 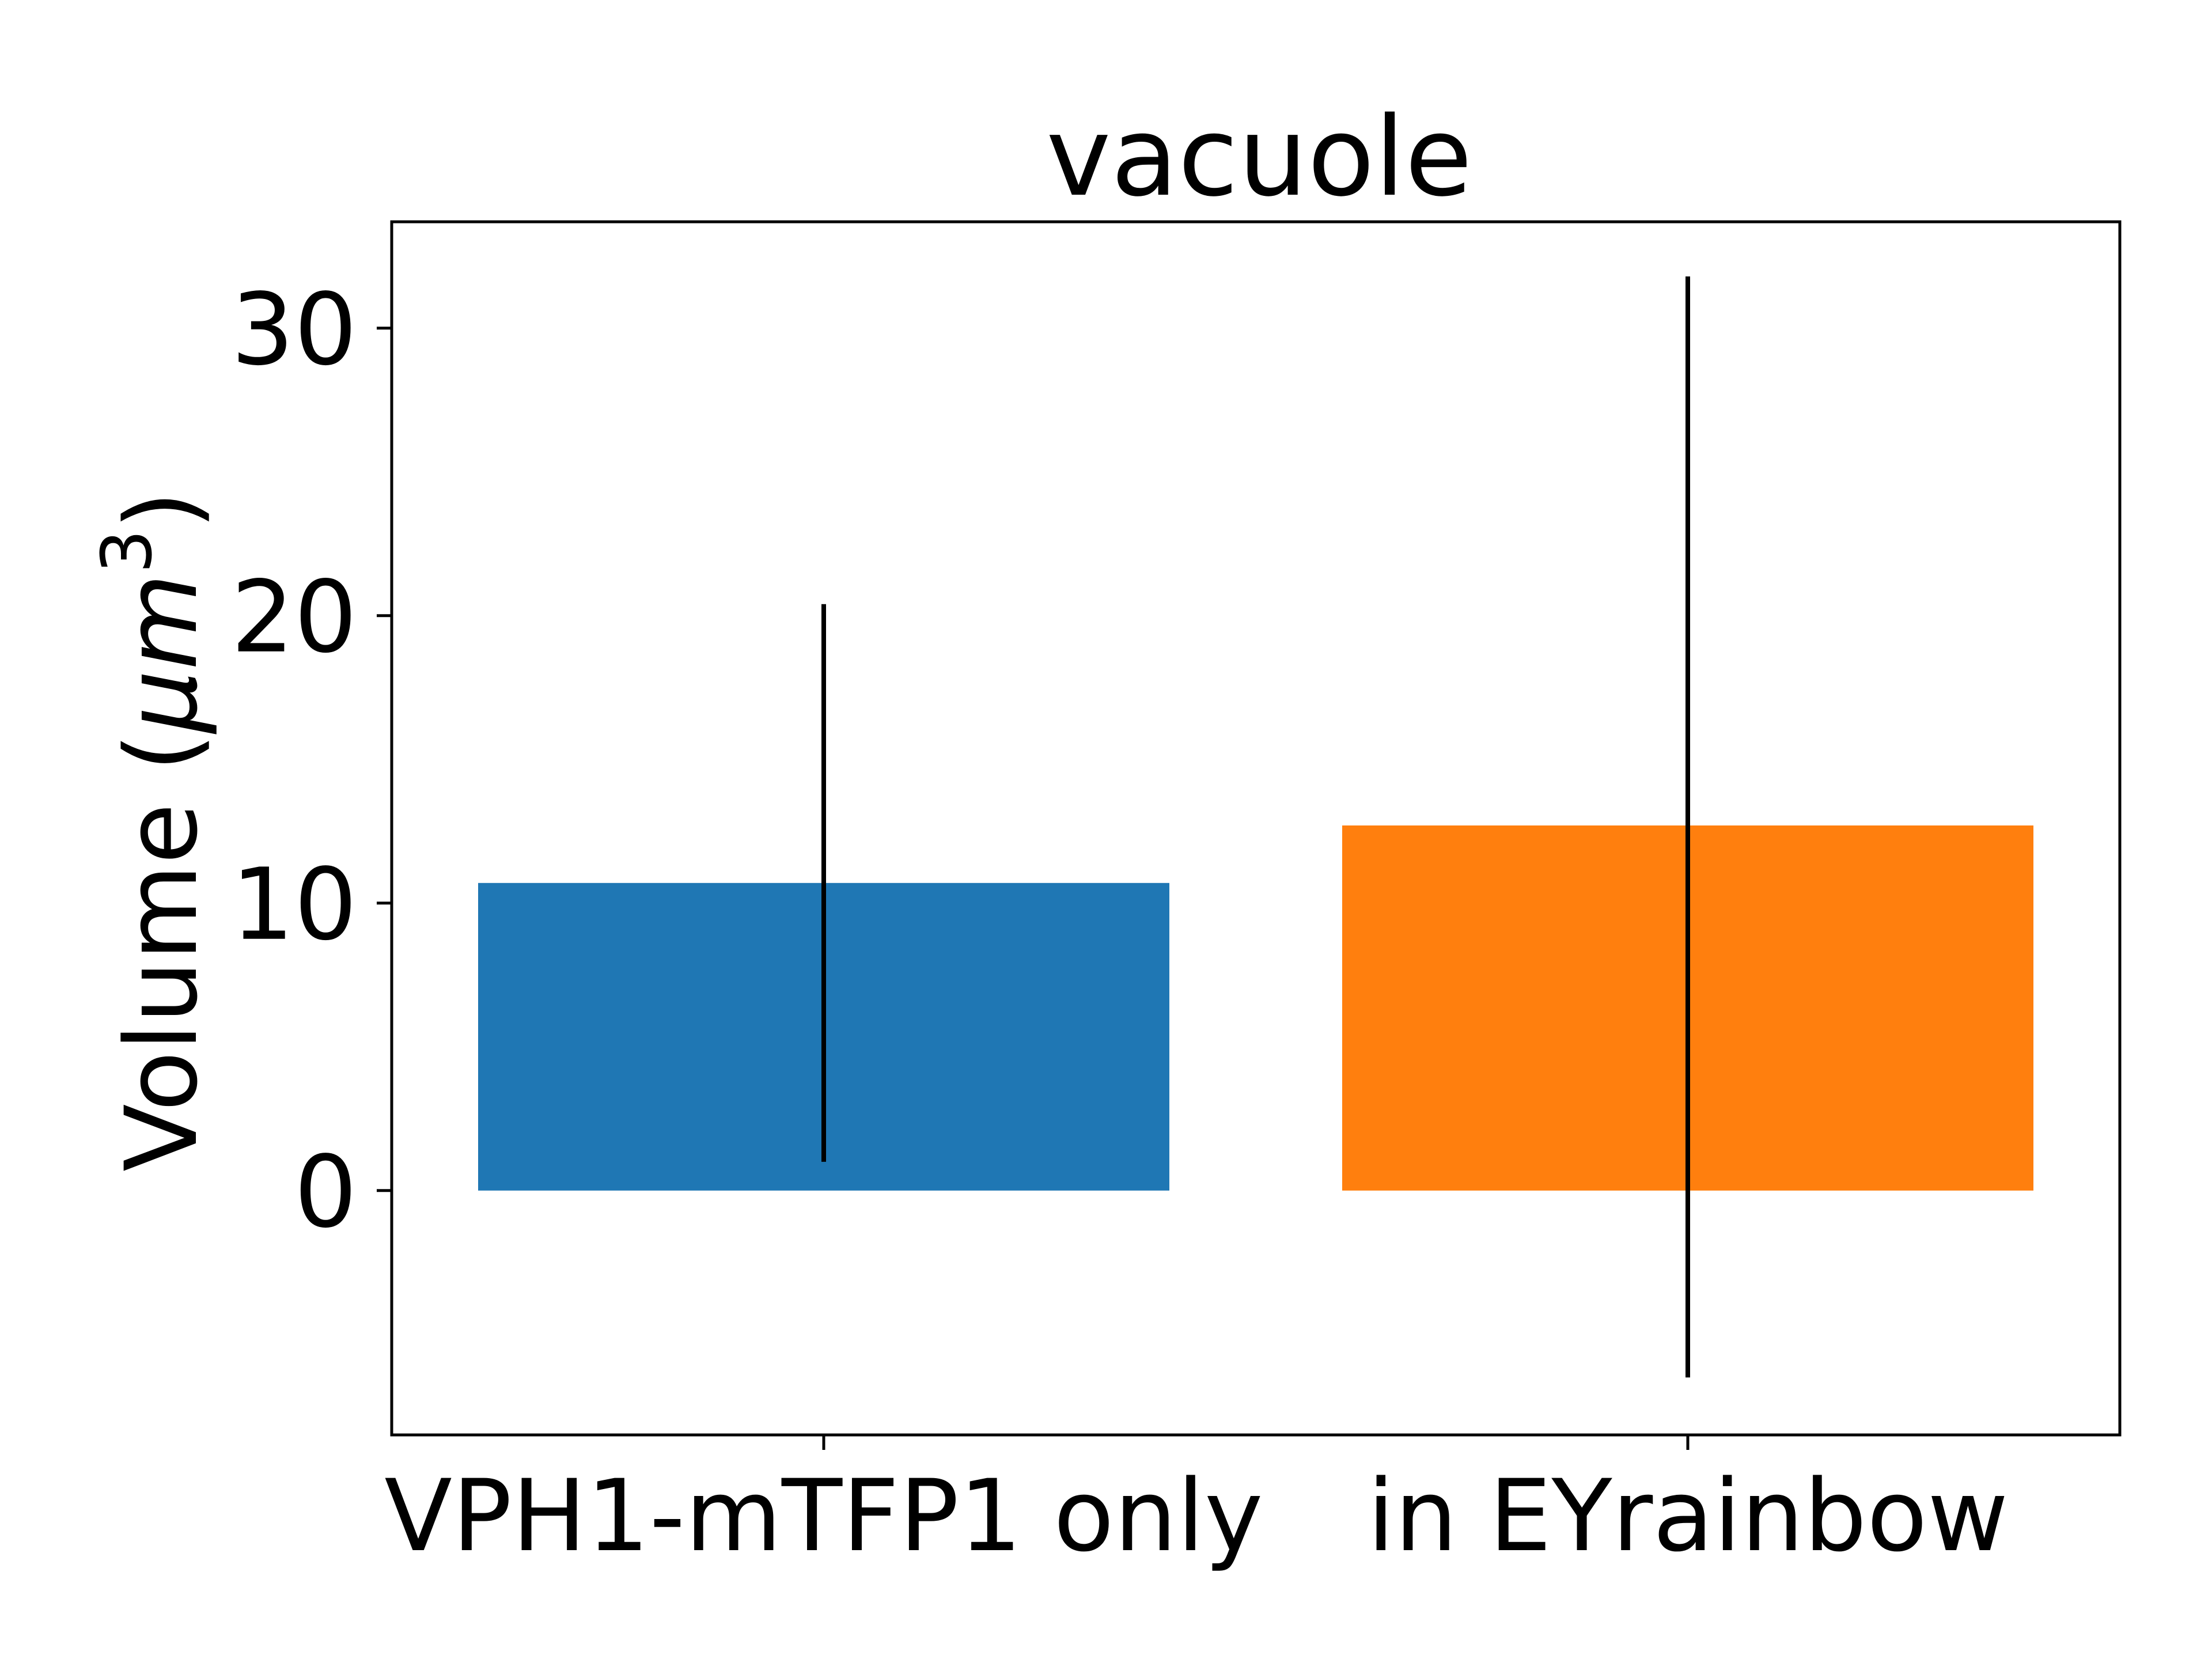 I want to click on y-axis-label: Volume (μm3), so click(x=153, y=831).